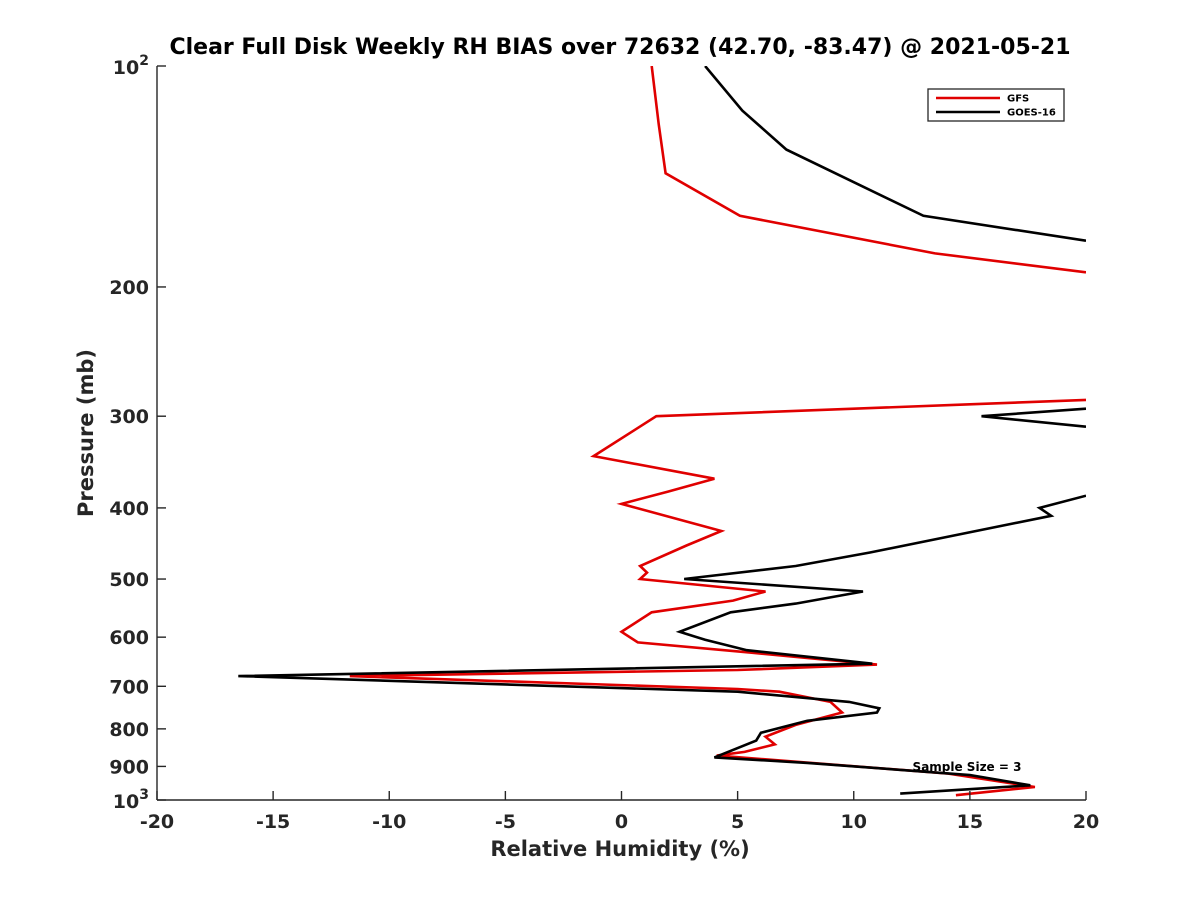 This screenshot has height=905, width=1200. What do you see at coordinates (389, 822) in the screenshot?
I see `x-tick-label: -10` at bounding box center [389, 822].